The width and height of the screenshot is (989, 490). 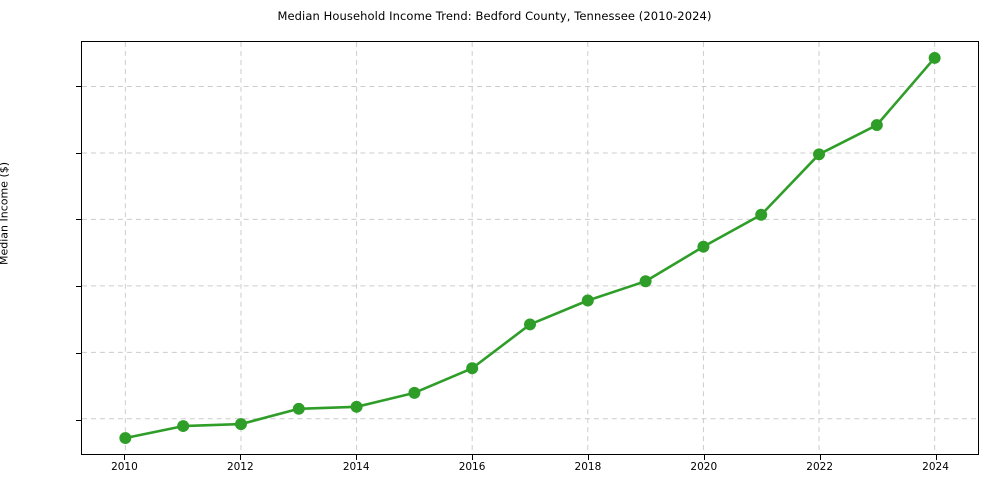 What do you see at coordinates (530, 470) in the screenshot?
I see `x-axis-tick-labels: 2010 2012 2014 2016 2018 2020 2022 2024` at bounding box center [530, 470].